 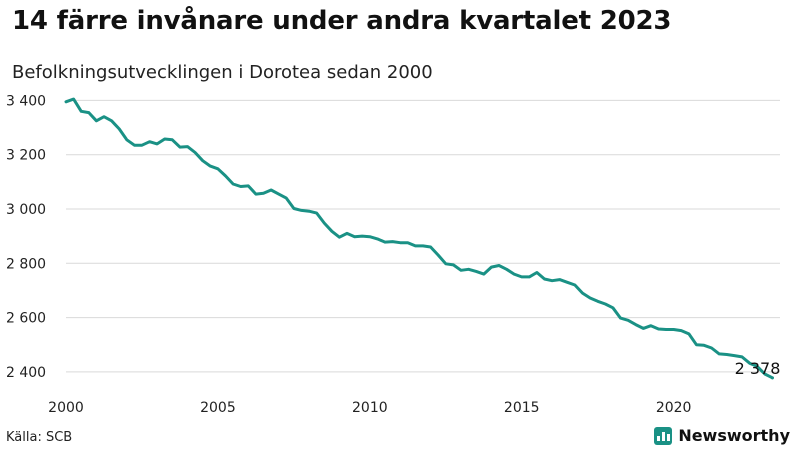 I want to click on bar-chart-icon, so click(x=663, y=435).